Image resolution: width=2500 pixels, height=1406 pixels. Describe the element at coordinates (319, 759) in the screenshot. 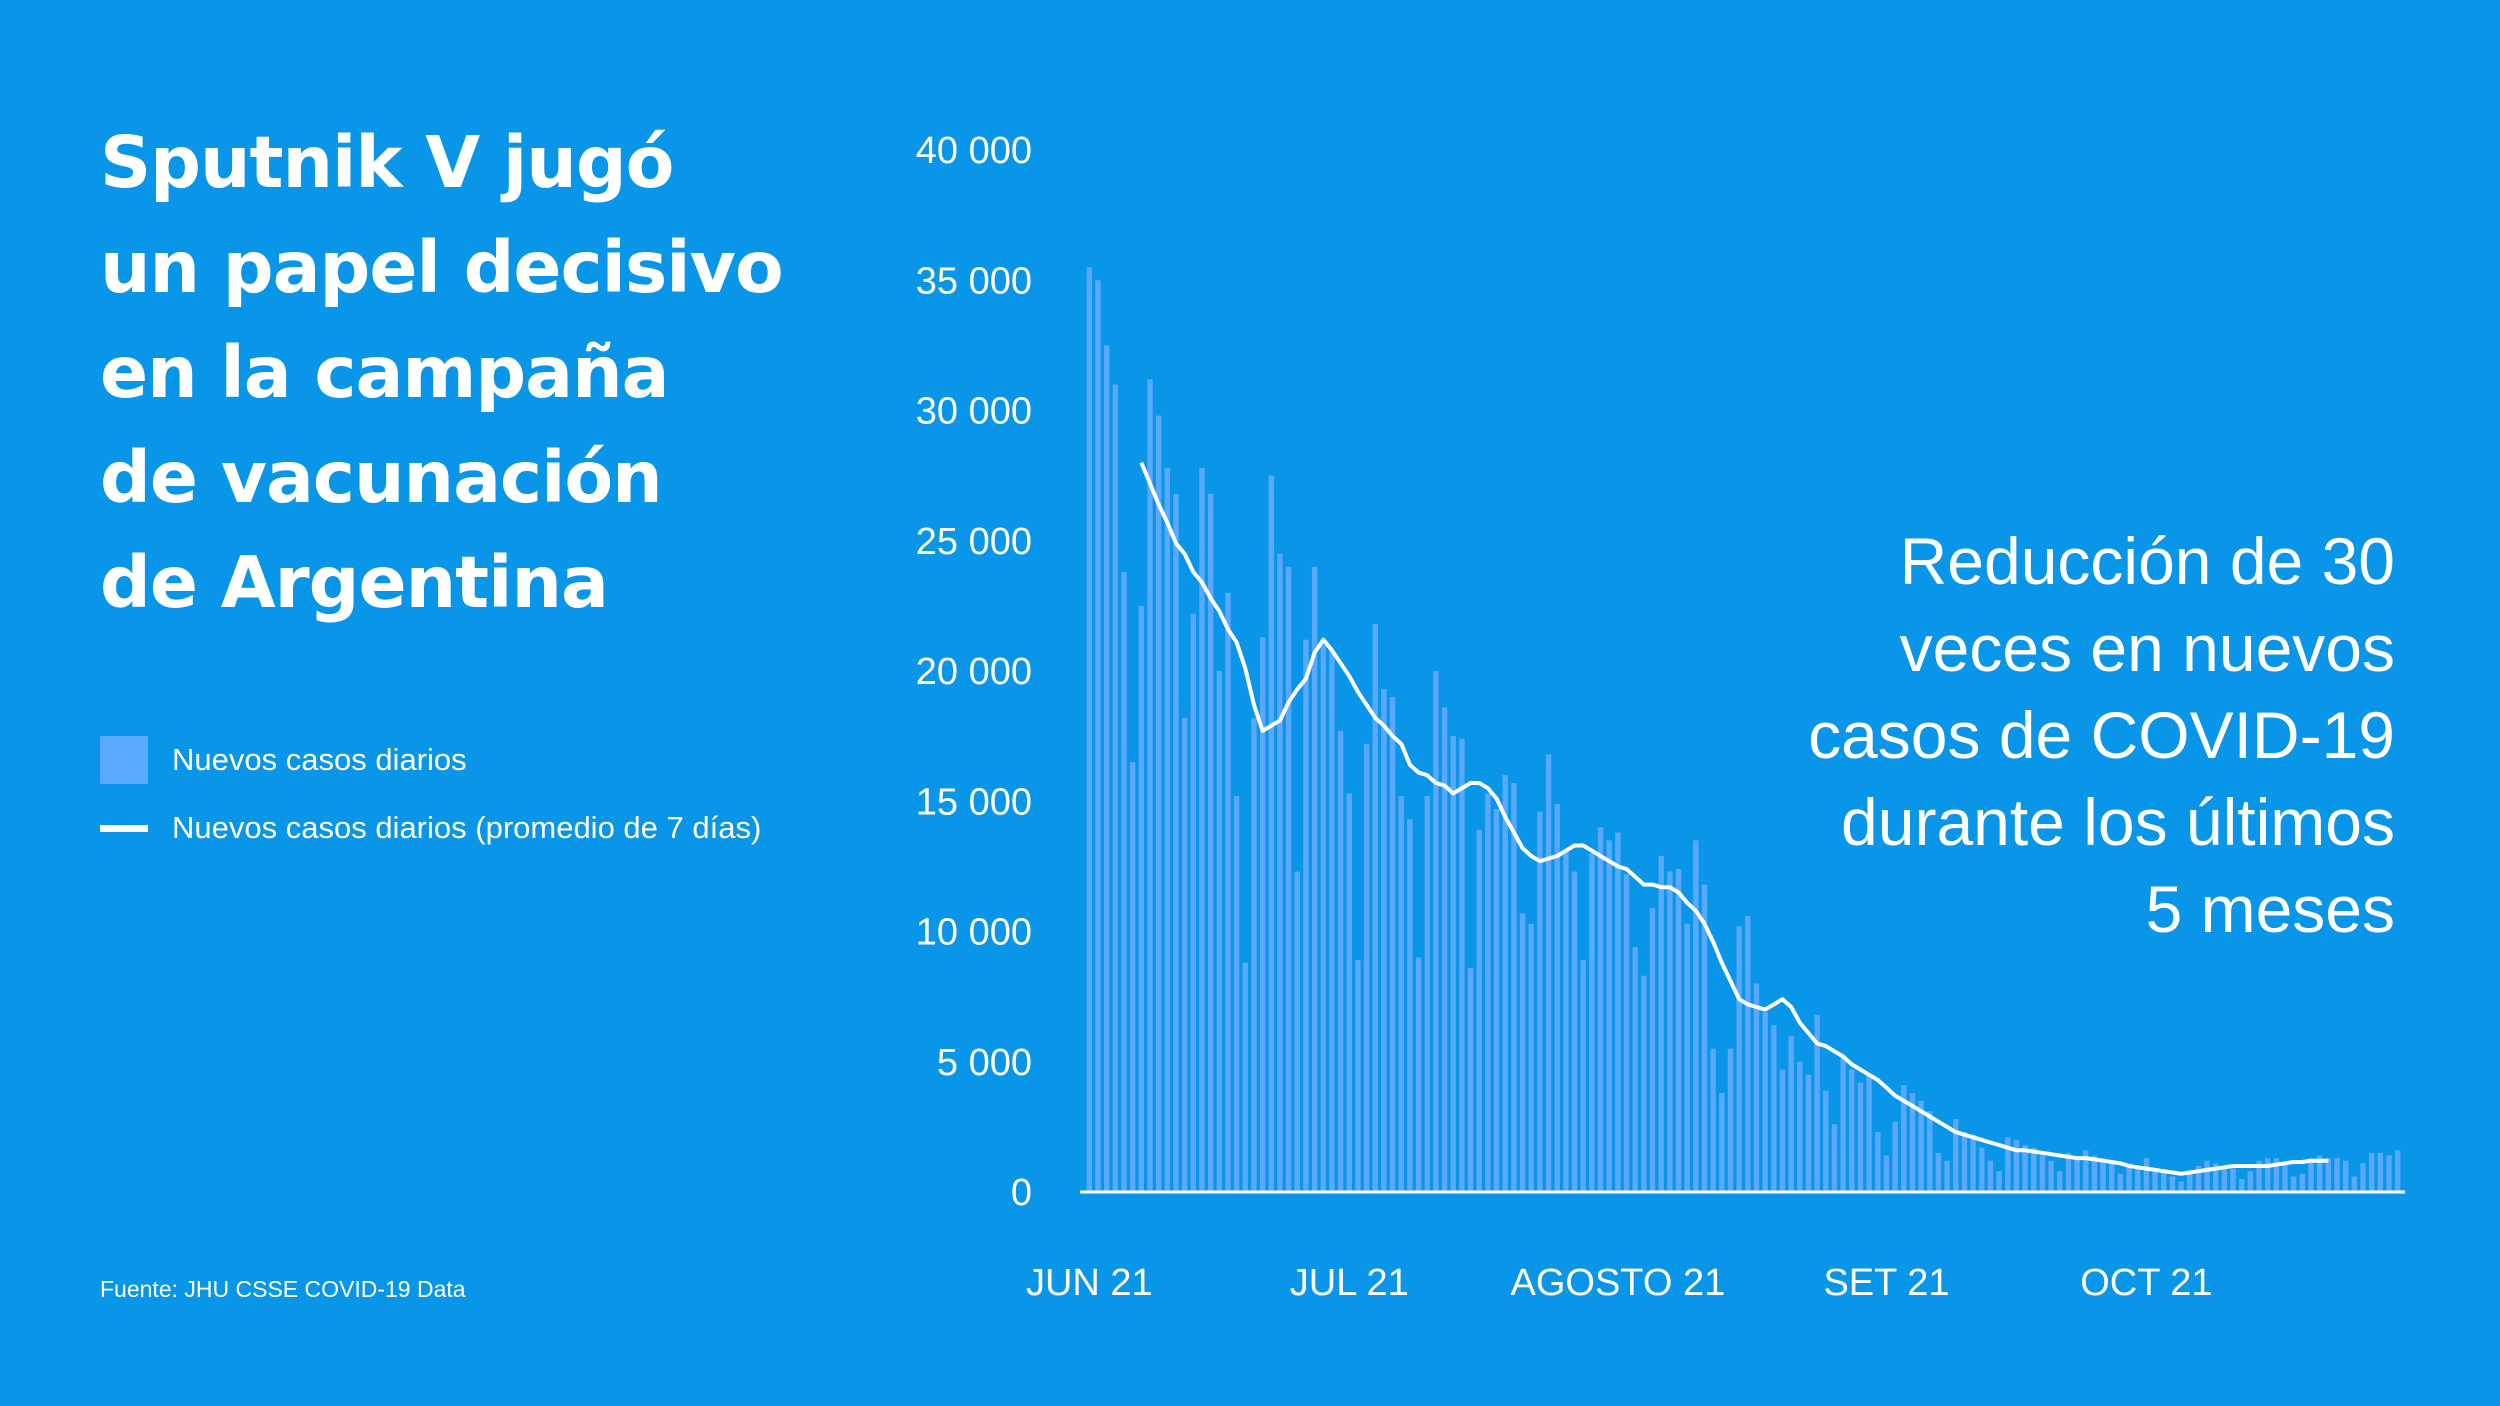

I see `legend-label-bars: Nuevos casos diarios` at that location.